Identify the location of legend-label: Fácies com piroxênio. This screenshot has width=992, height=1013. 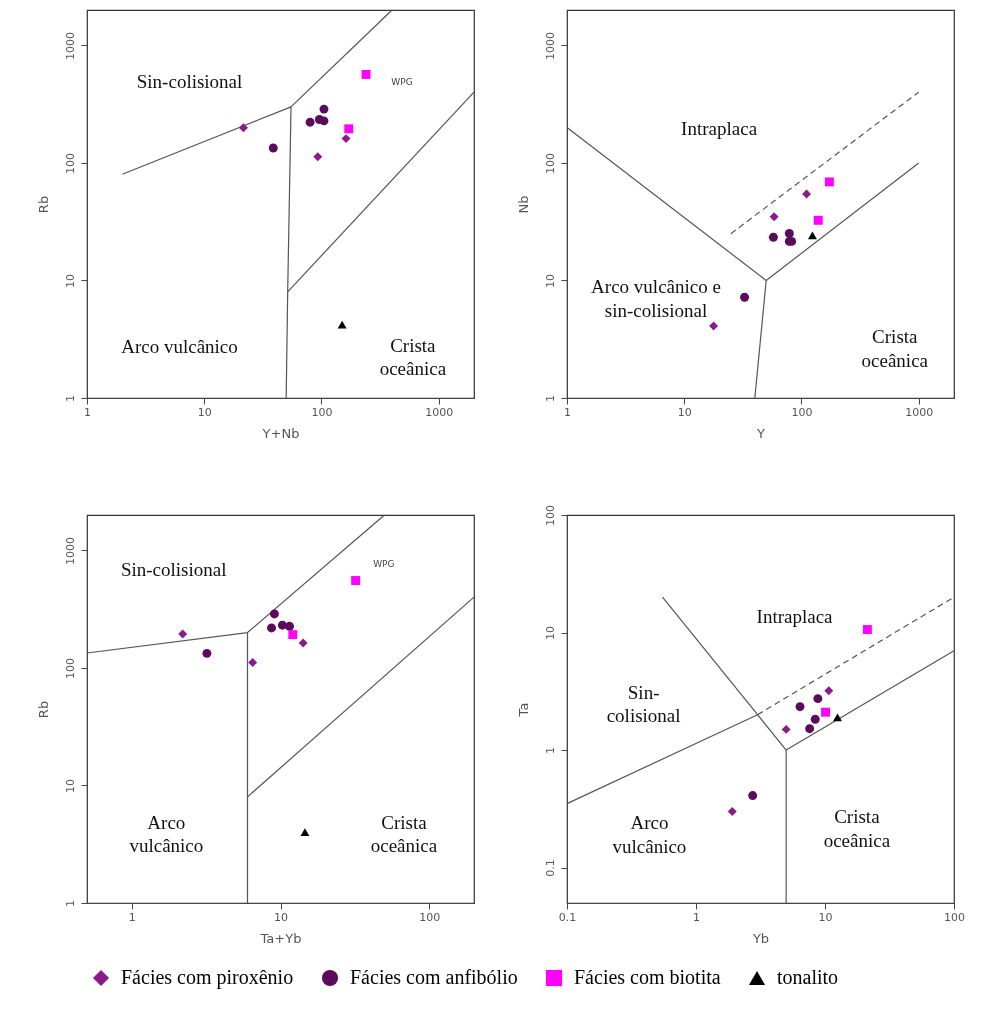
(207, 977).